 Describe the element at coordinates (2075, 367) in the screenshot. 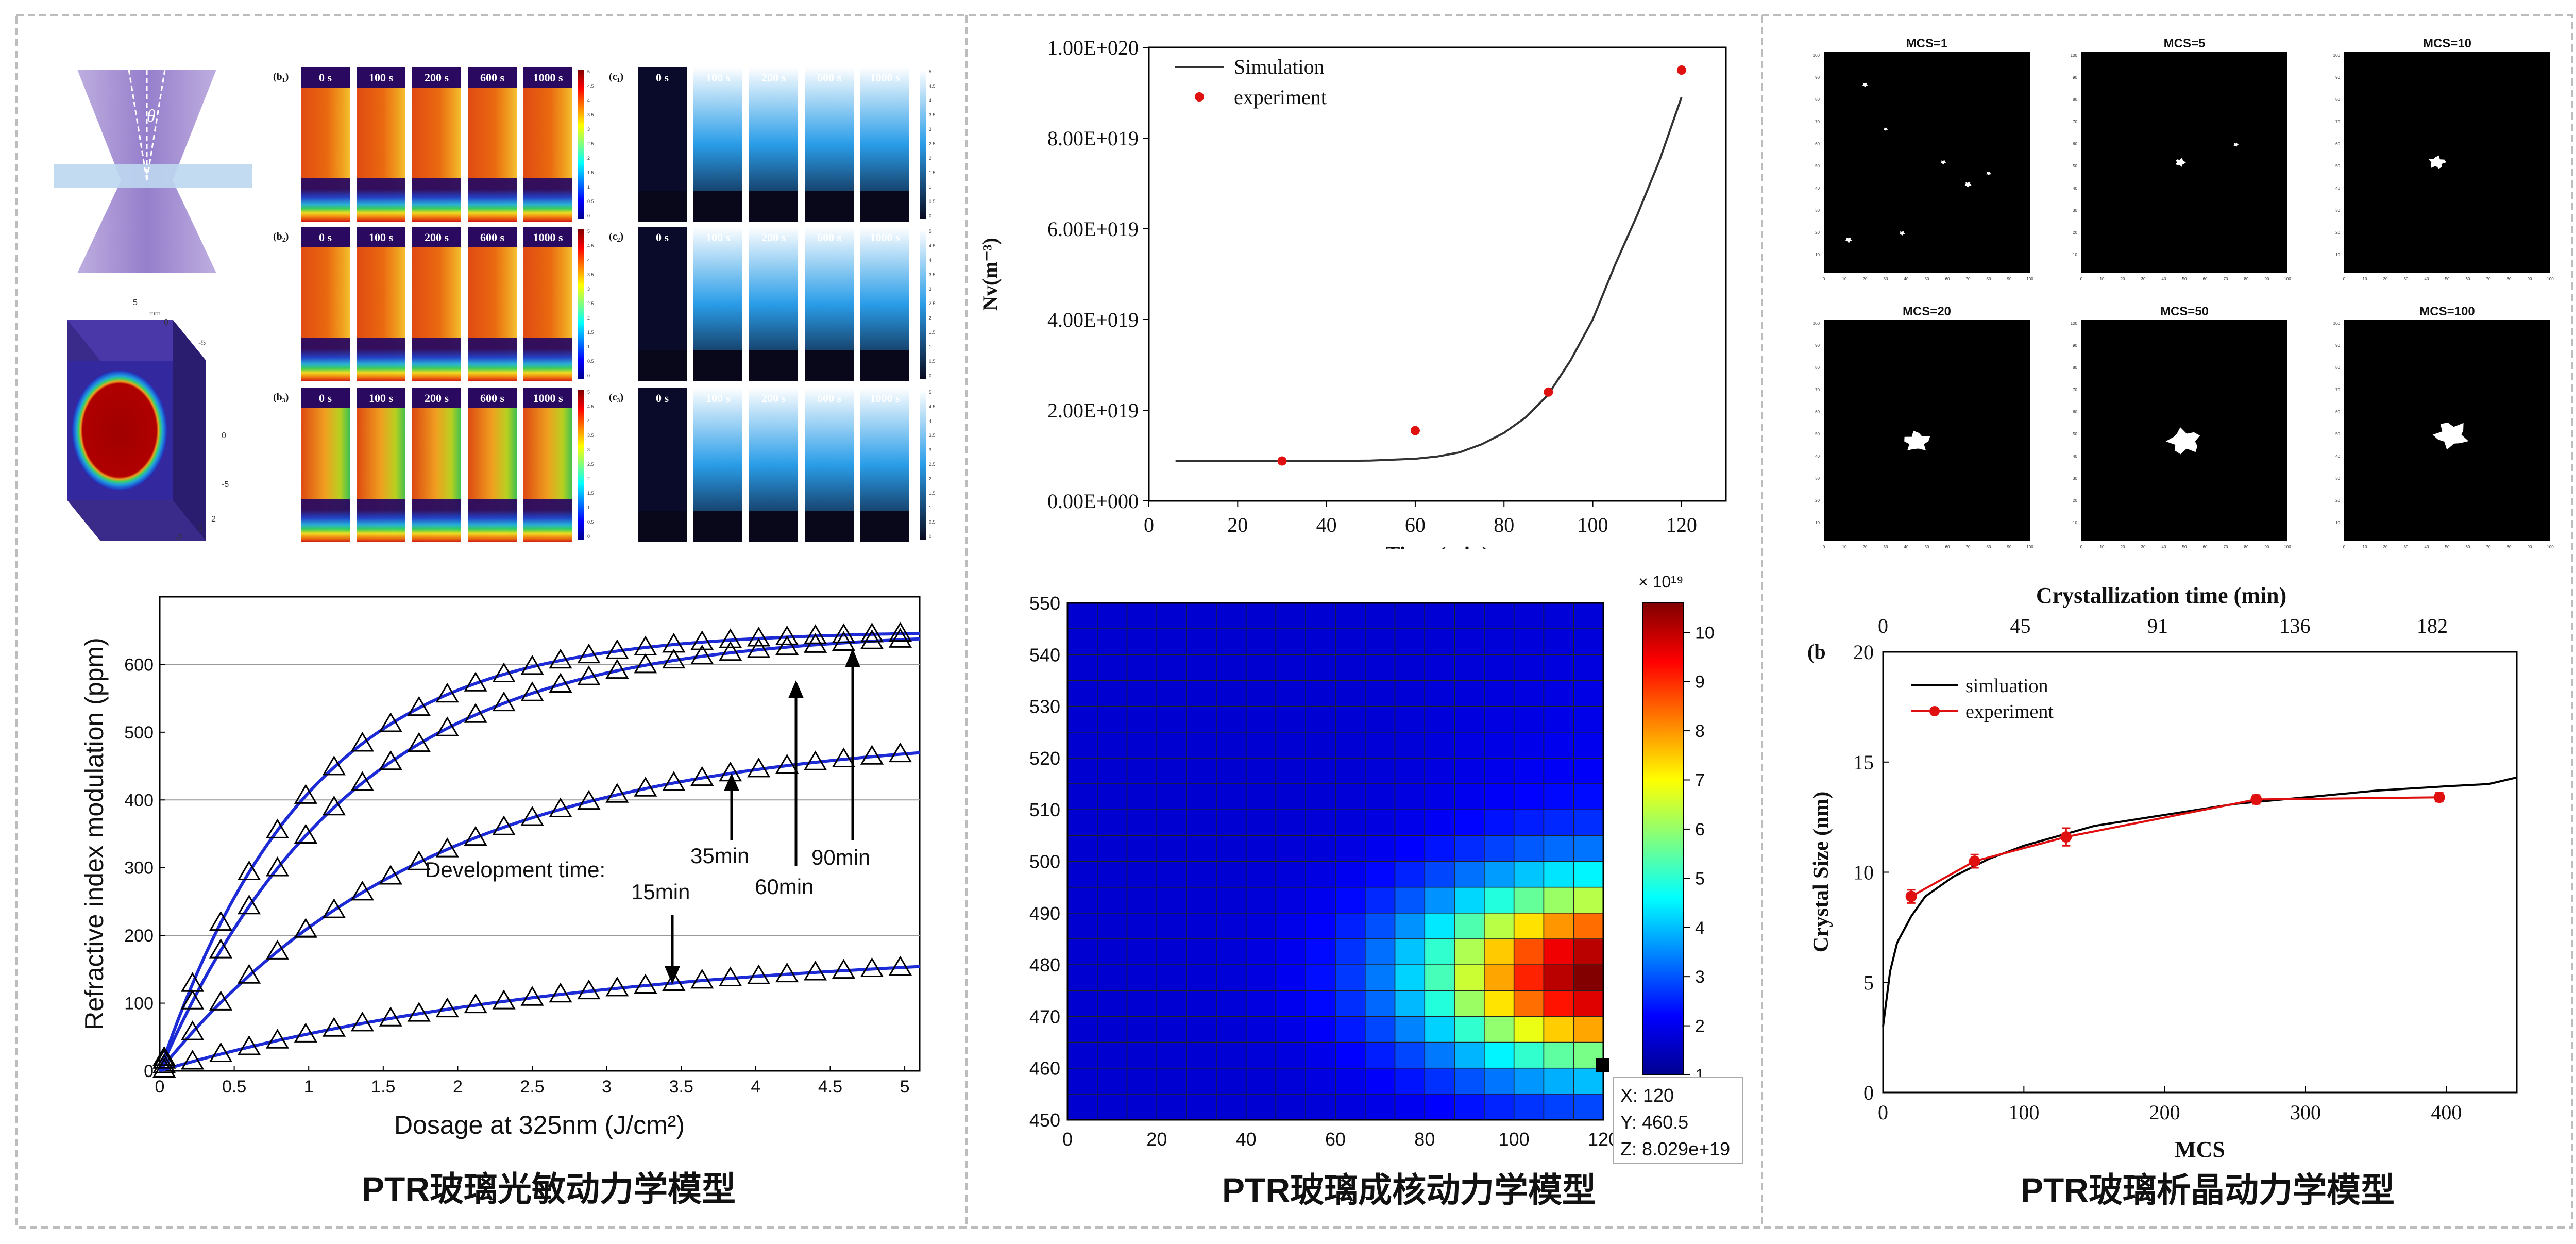

I see `mcs-y-tick: 80` at that location.